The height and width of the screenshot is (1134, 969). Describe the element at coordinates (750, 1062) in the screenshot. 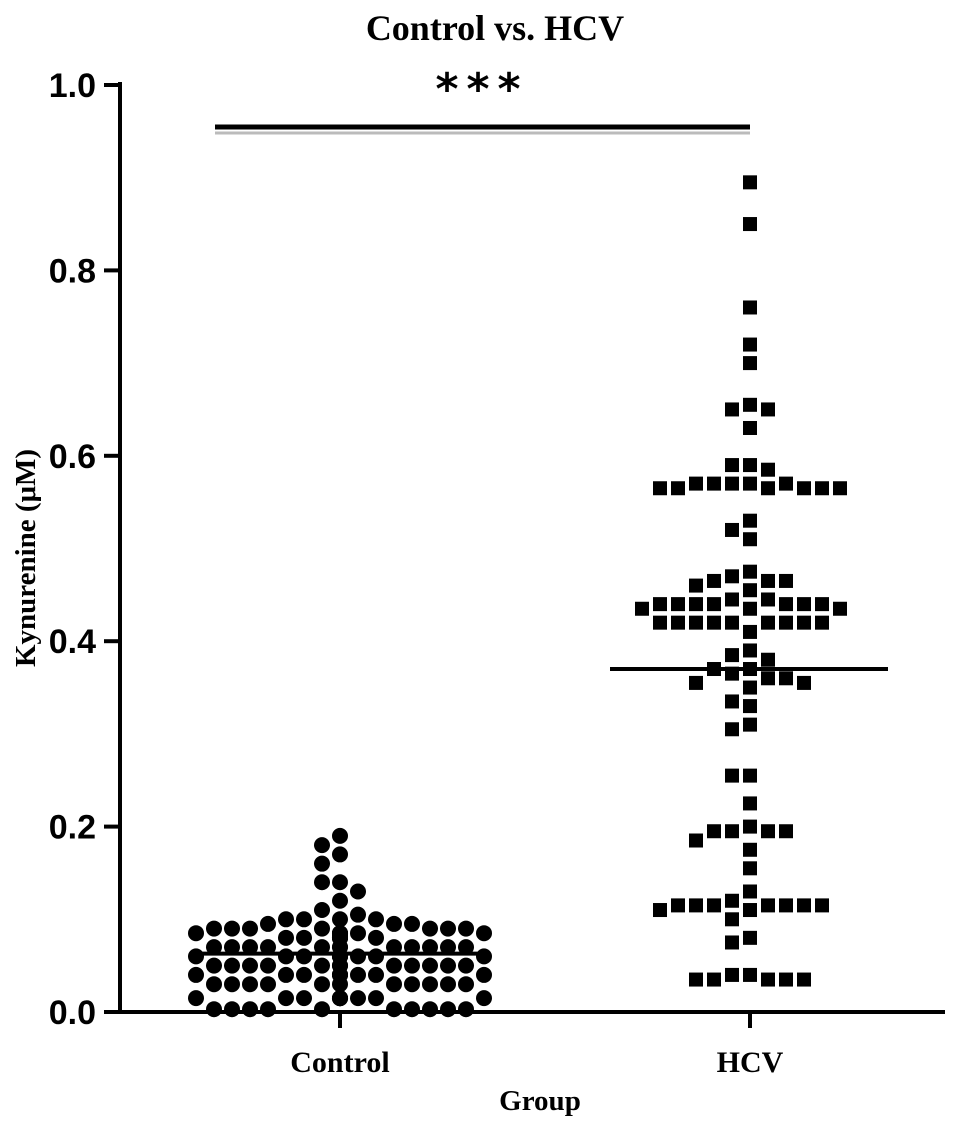

I see `x-tick-label: HCV` at that location.